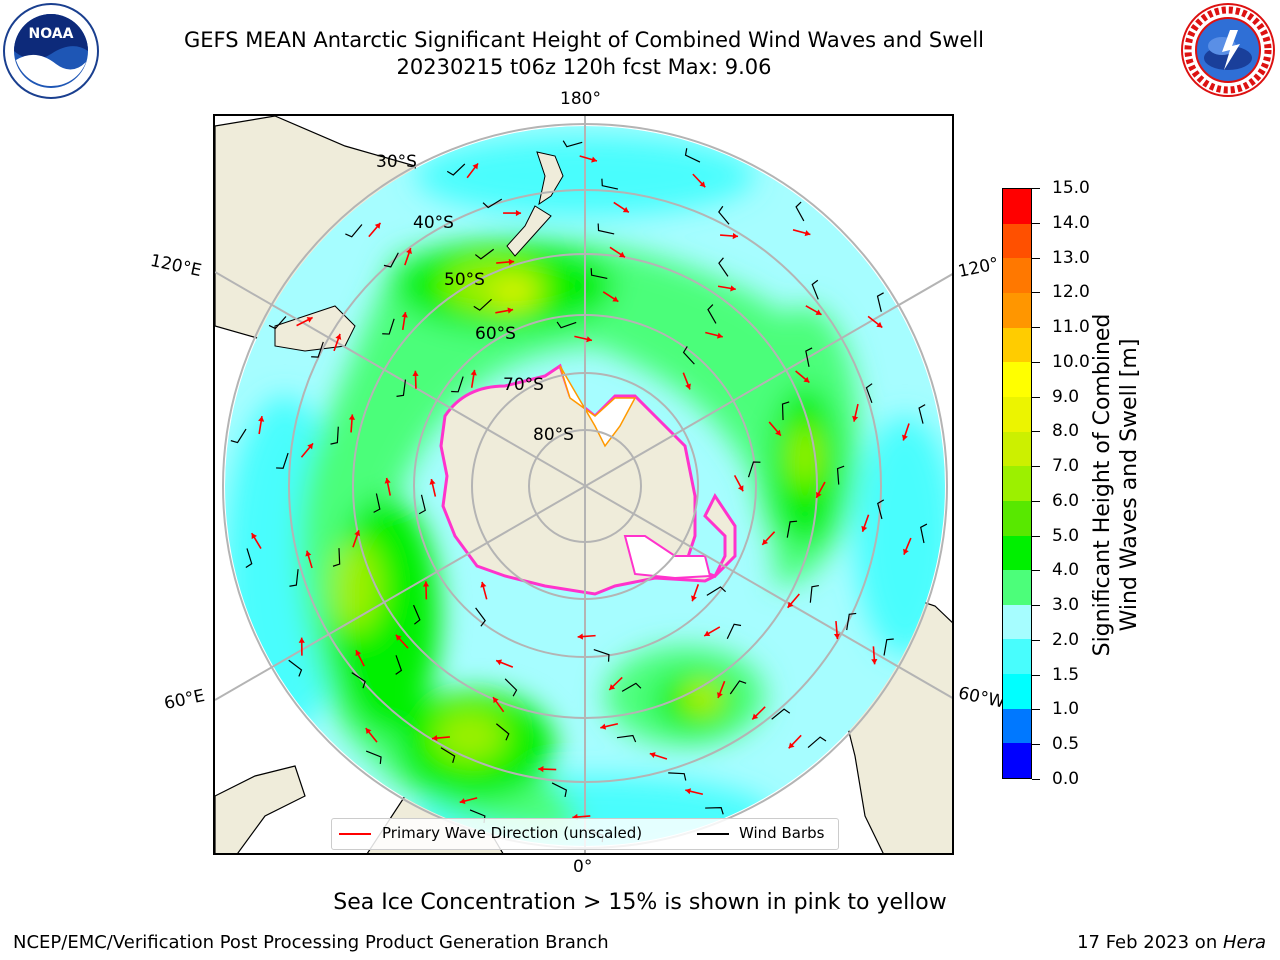 The image size is (1280, 960). I want to click on colorbar-tick-label: 1.5, so click(1066, 674).